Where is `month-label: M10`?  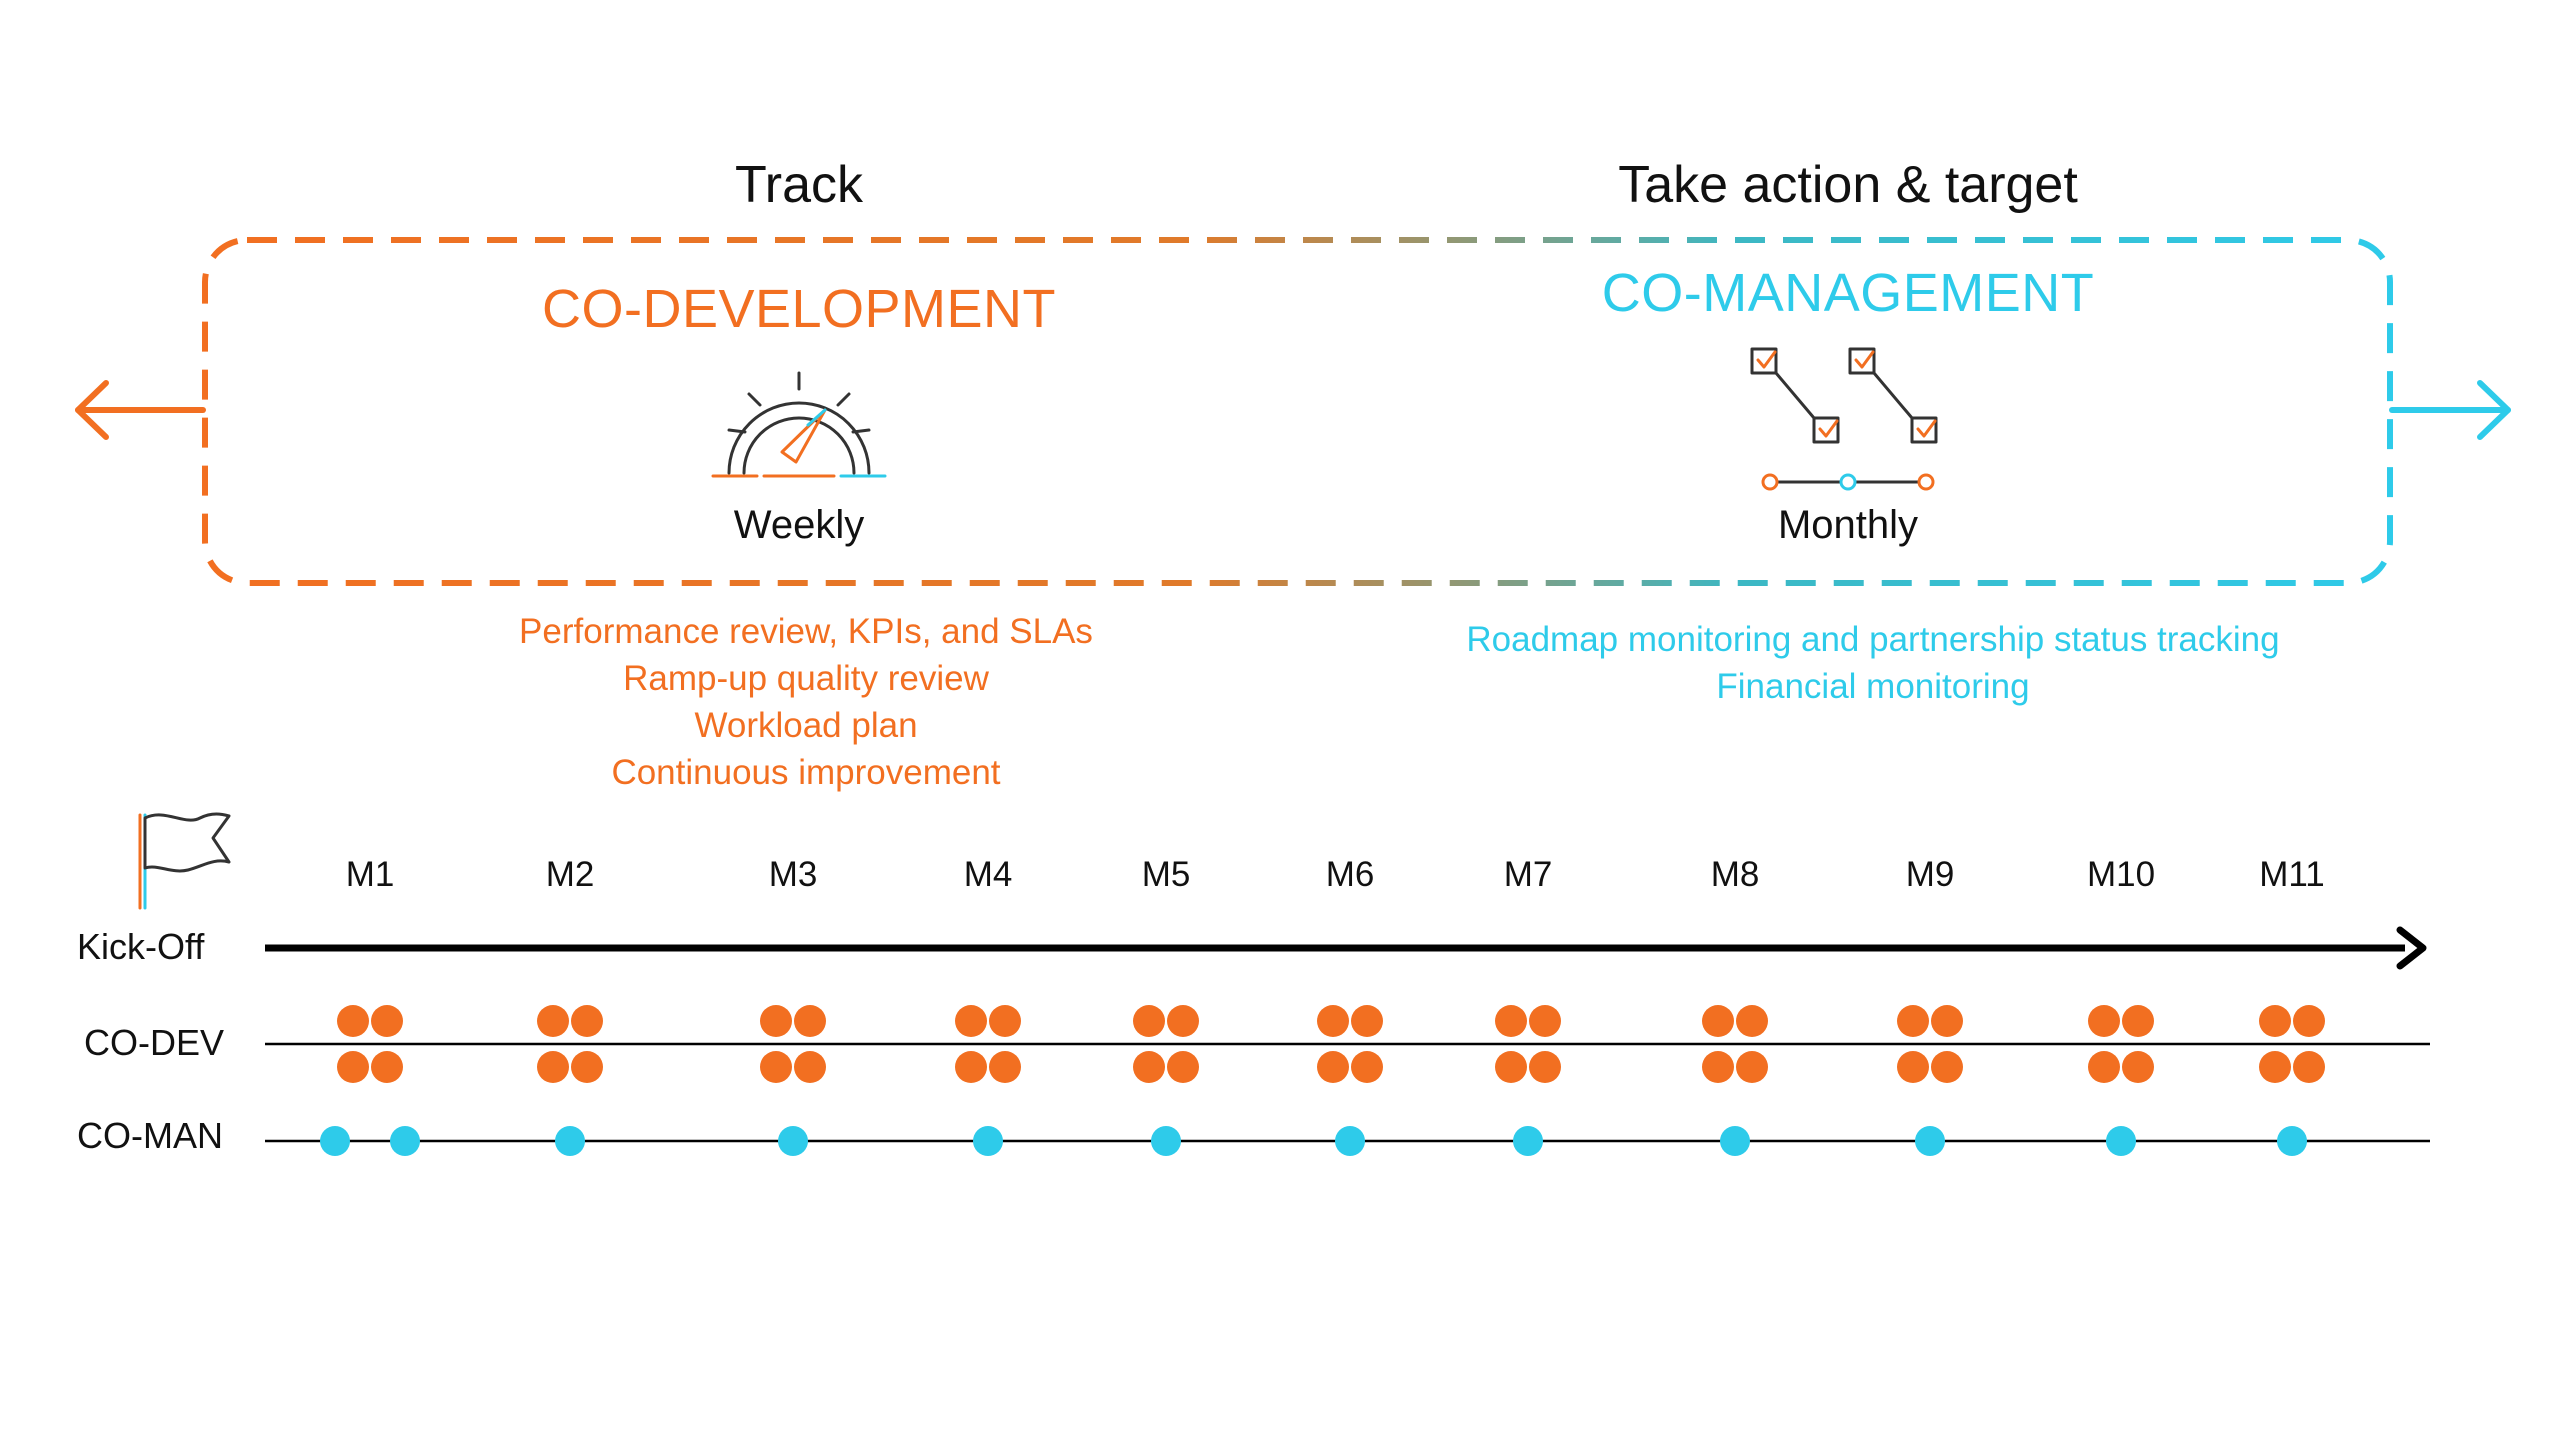
month-label: M10 is located at coordinates (2121, 874).